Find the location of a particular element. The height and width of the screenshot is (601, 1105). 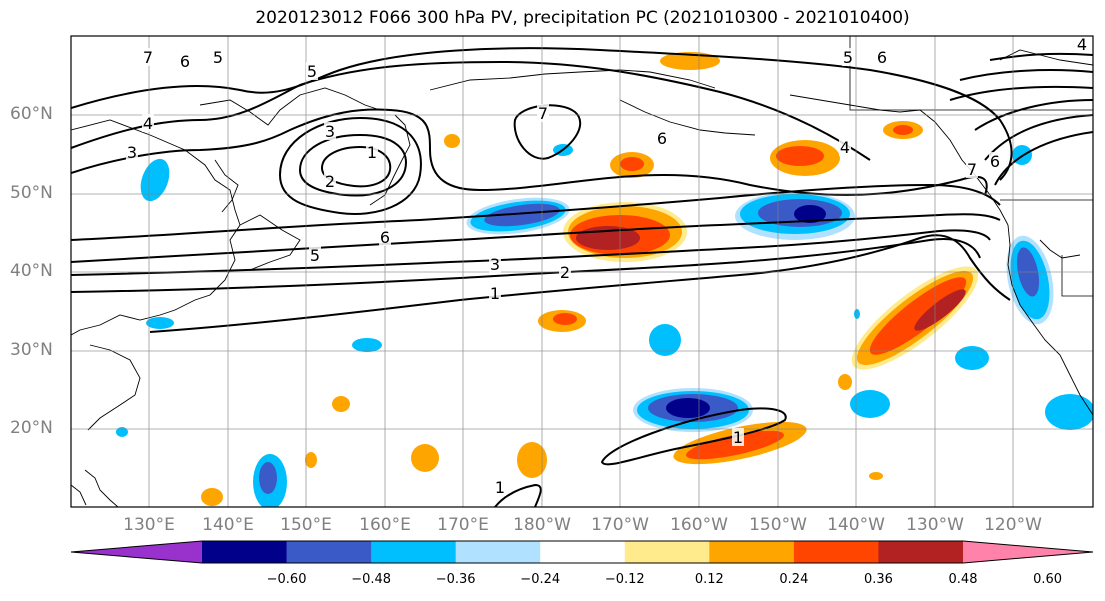

latitude-label: 50°N is located at coordinates (31, 193).